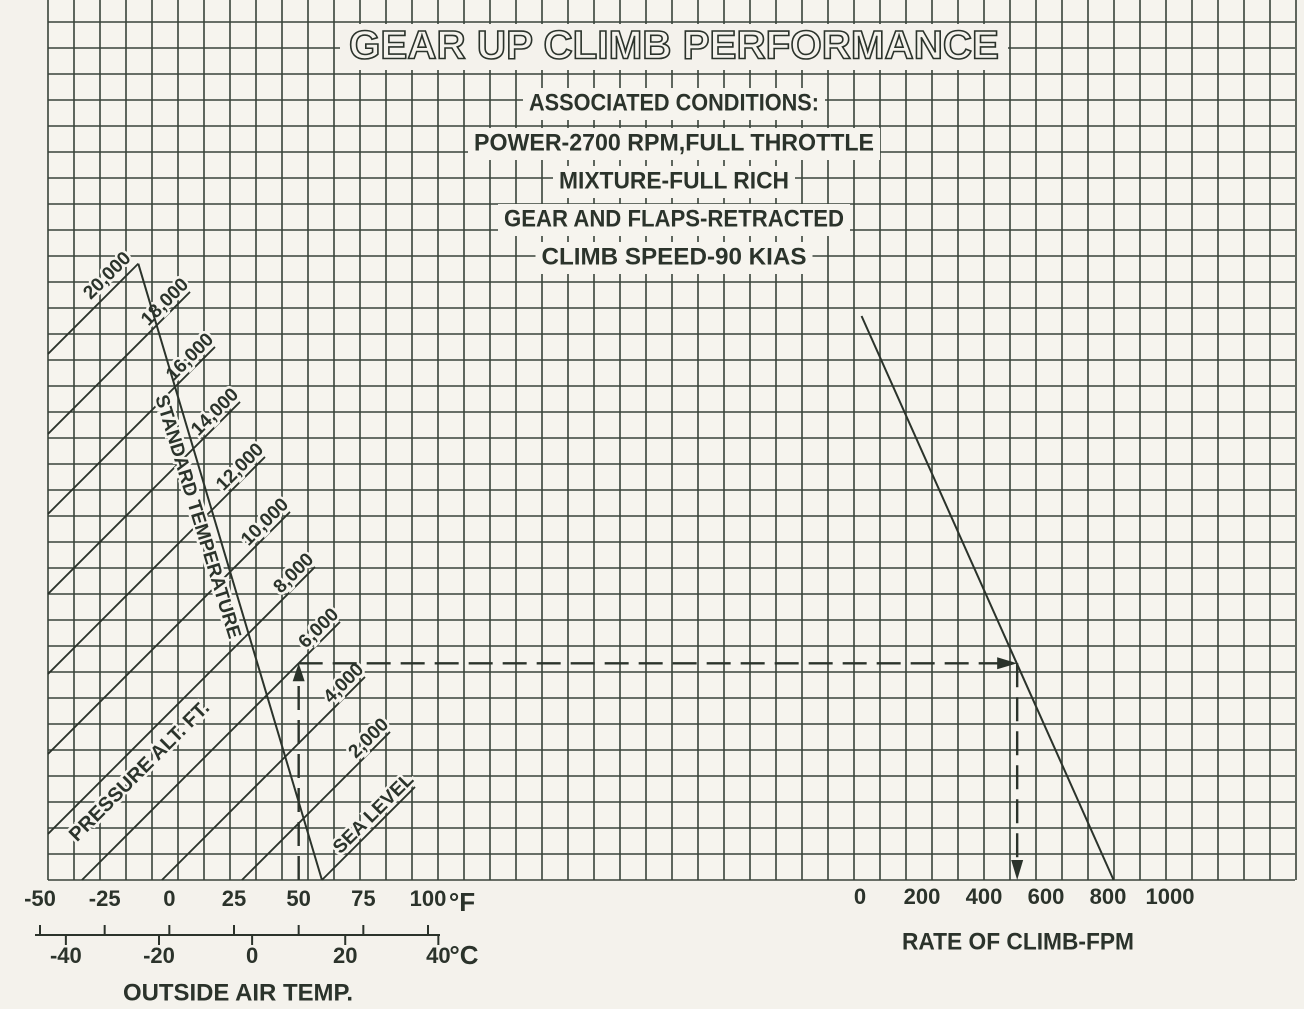 The height and width of the screenshot is (1009, 1304). Describe the element at coordinates (66, 955) in the screenshot. I see `c-tick-label: -40` at that location.